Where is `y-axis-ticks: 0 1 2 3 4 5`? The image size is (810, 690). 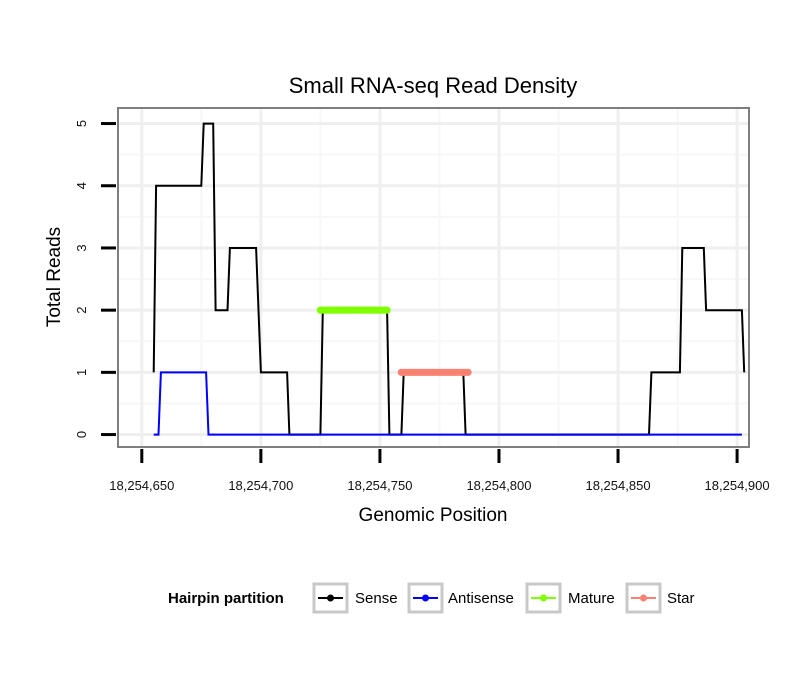
y-axis-ticks: 0 1 2 3 4 5 is located at coordinates (95, 279).